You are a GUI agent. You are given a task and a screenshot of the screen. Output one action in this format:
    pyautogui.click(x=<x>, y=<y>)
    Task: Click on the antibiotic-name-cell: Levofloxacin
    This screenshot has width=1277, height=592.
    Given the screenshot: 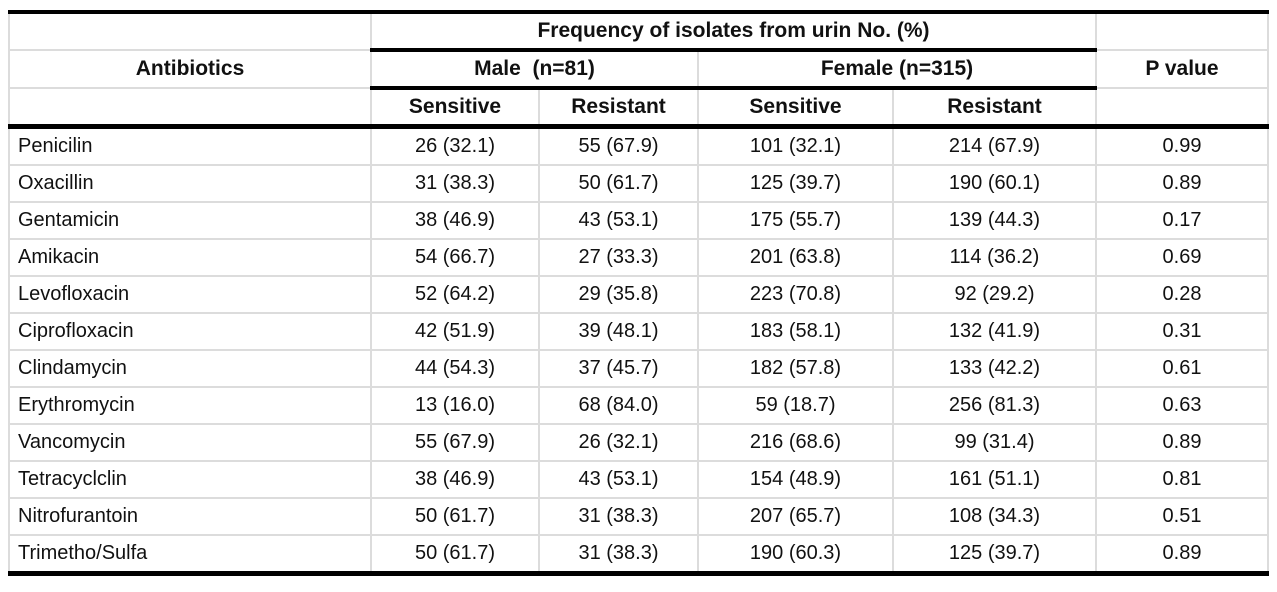 What is the action you would take?
    pyautogui.click(x=190, y=294)
    